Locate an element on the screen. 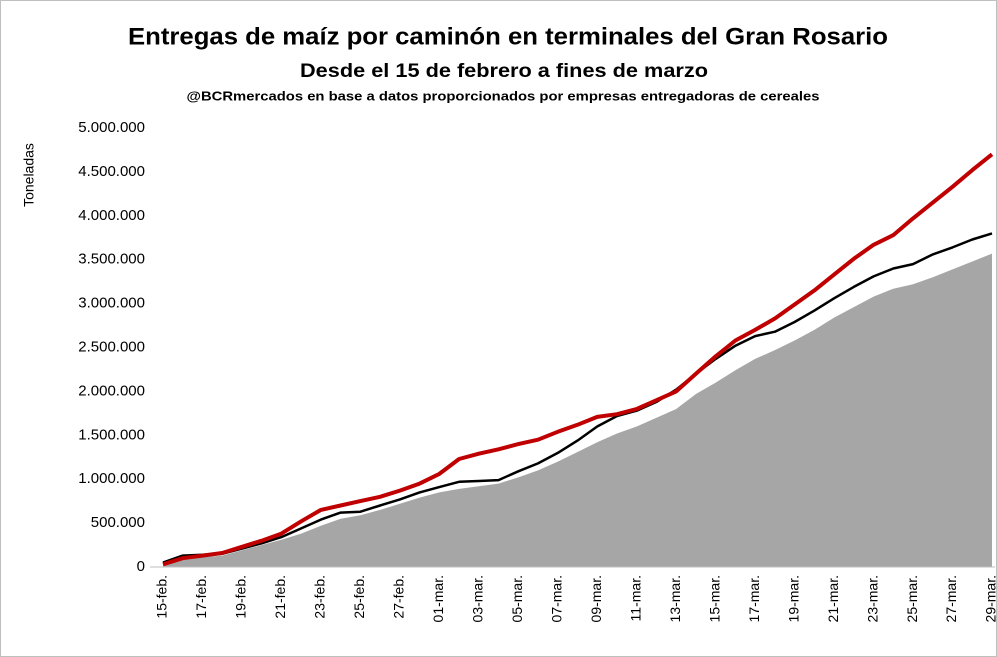 This screenshot has width=997, height=657. y-tick-label: 0 is located at coordinates (141, 566).